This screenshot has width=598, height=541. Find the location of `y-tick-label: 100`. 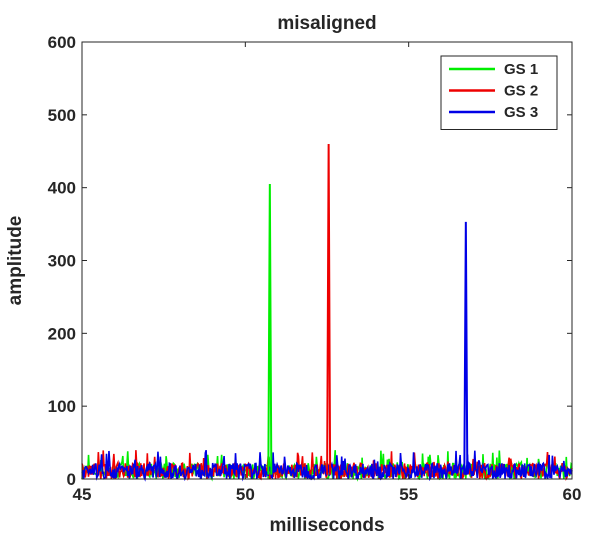

y-tick-label: 100 is located at coordinates (62, 406).